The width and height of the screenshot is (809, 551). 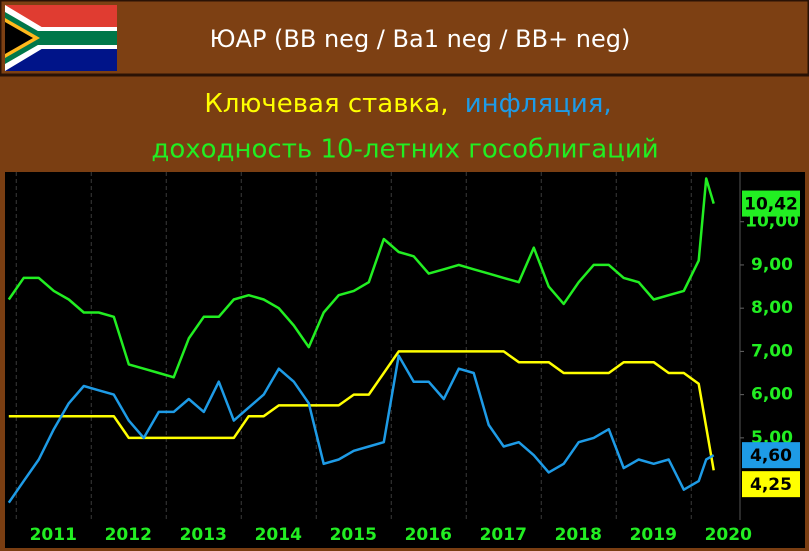 I want to click on x-tick-label: 2016, so click(x=428, y=535).